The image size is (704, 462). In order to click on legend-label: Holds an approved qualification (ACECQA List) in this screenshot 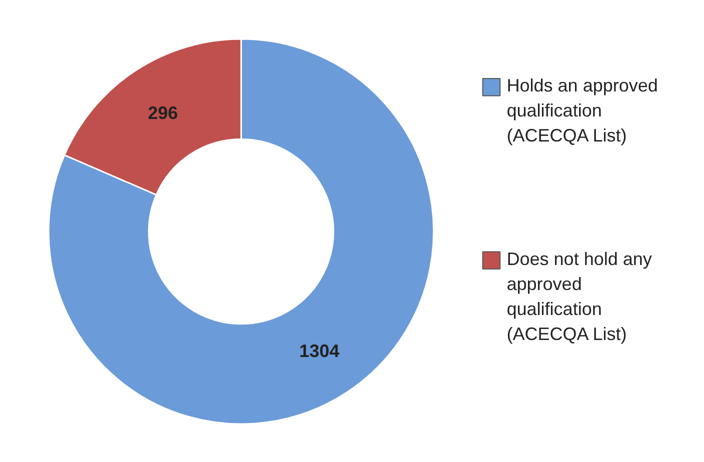, I will do `click(582, 111)`.